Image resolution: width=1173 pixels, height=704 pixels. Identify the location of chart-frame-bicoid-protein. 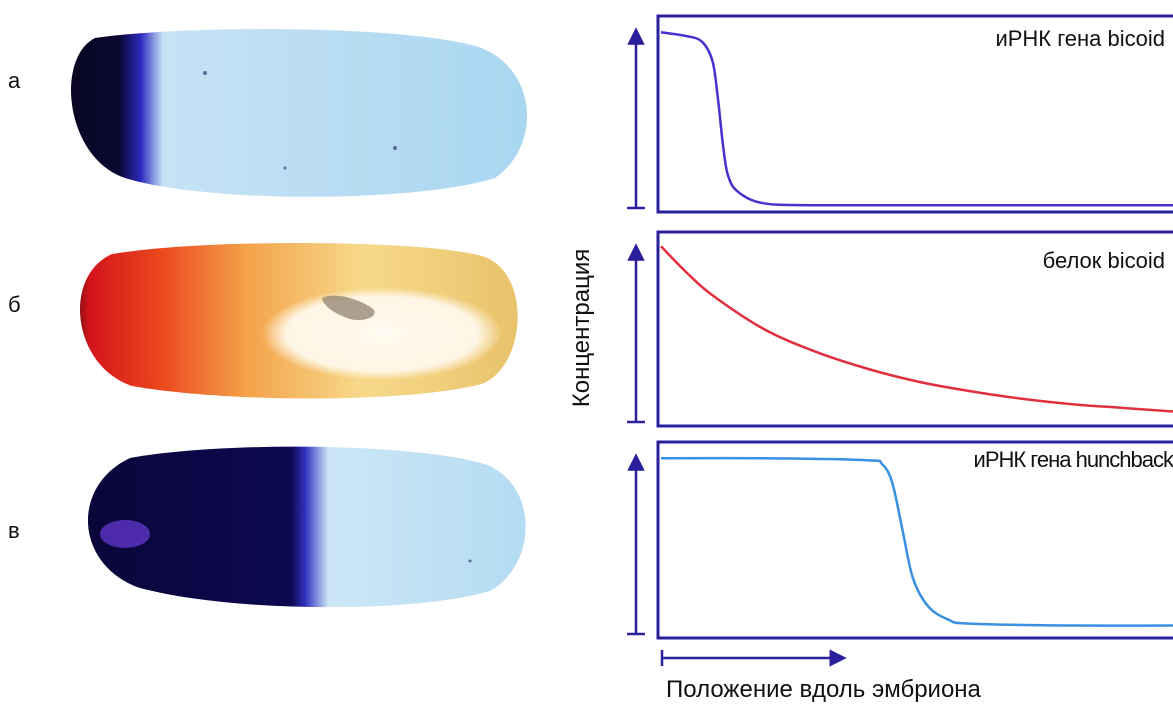
(914, 329).